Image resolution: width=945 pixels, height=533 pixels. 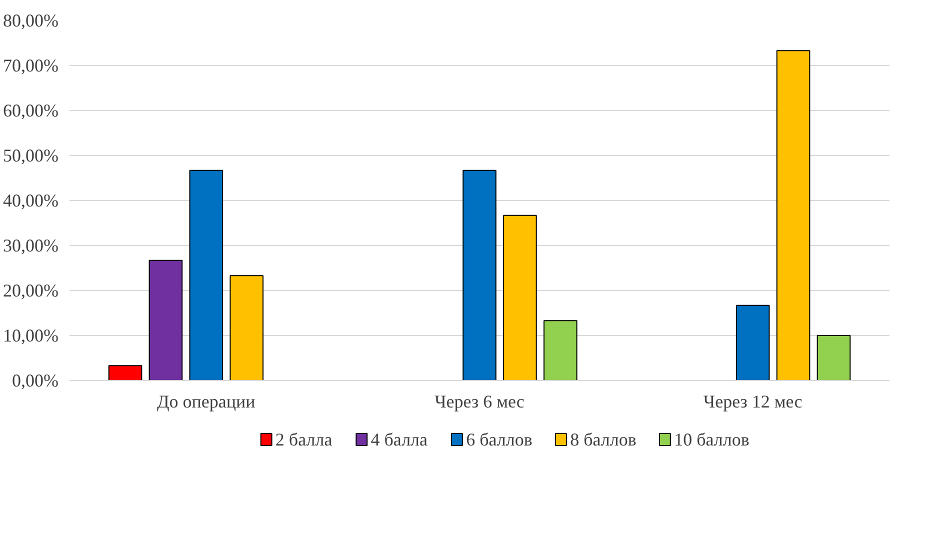 I want to click on y-tick-label: 0,00%, so click(x=35, y=380).